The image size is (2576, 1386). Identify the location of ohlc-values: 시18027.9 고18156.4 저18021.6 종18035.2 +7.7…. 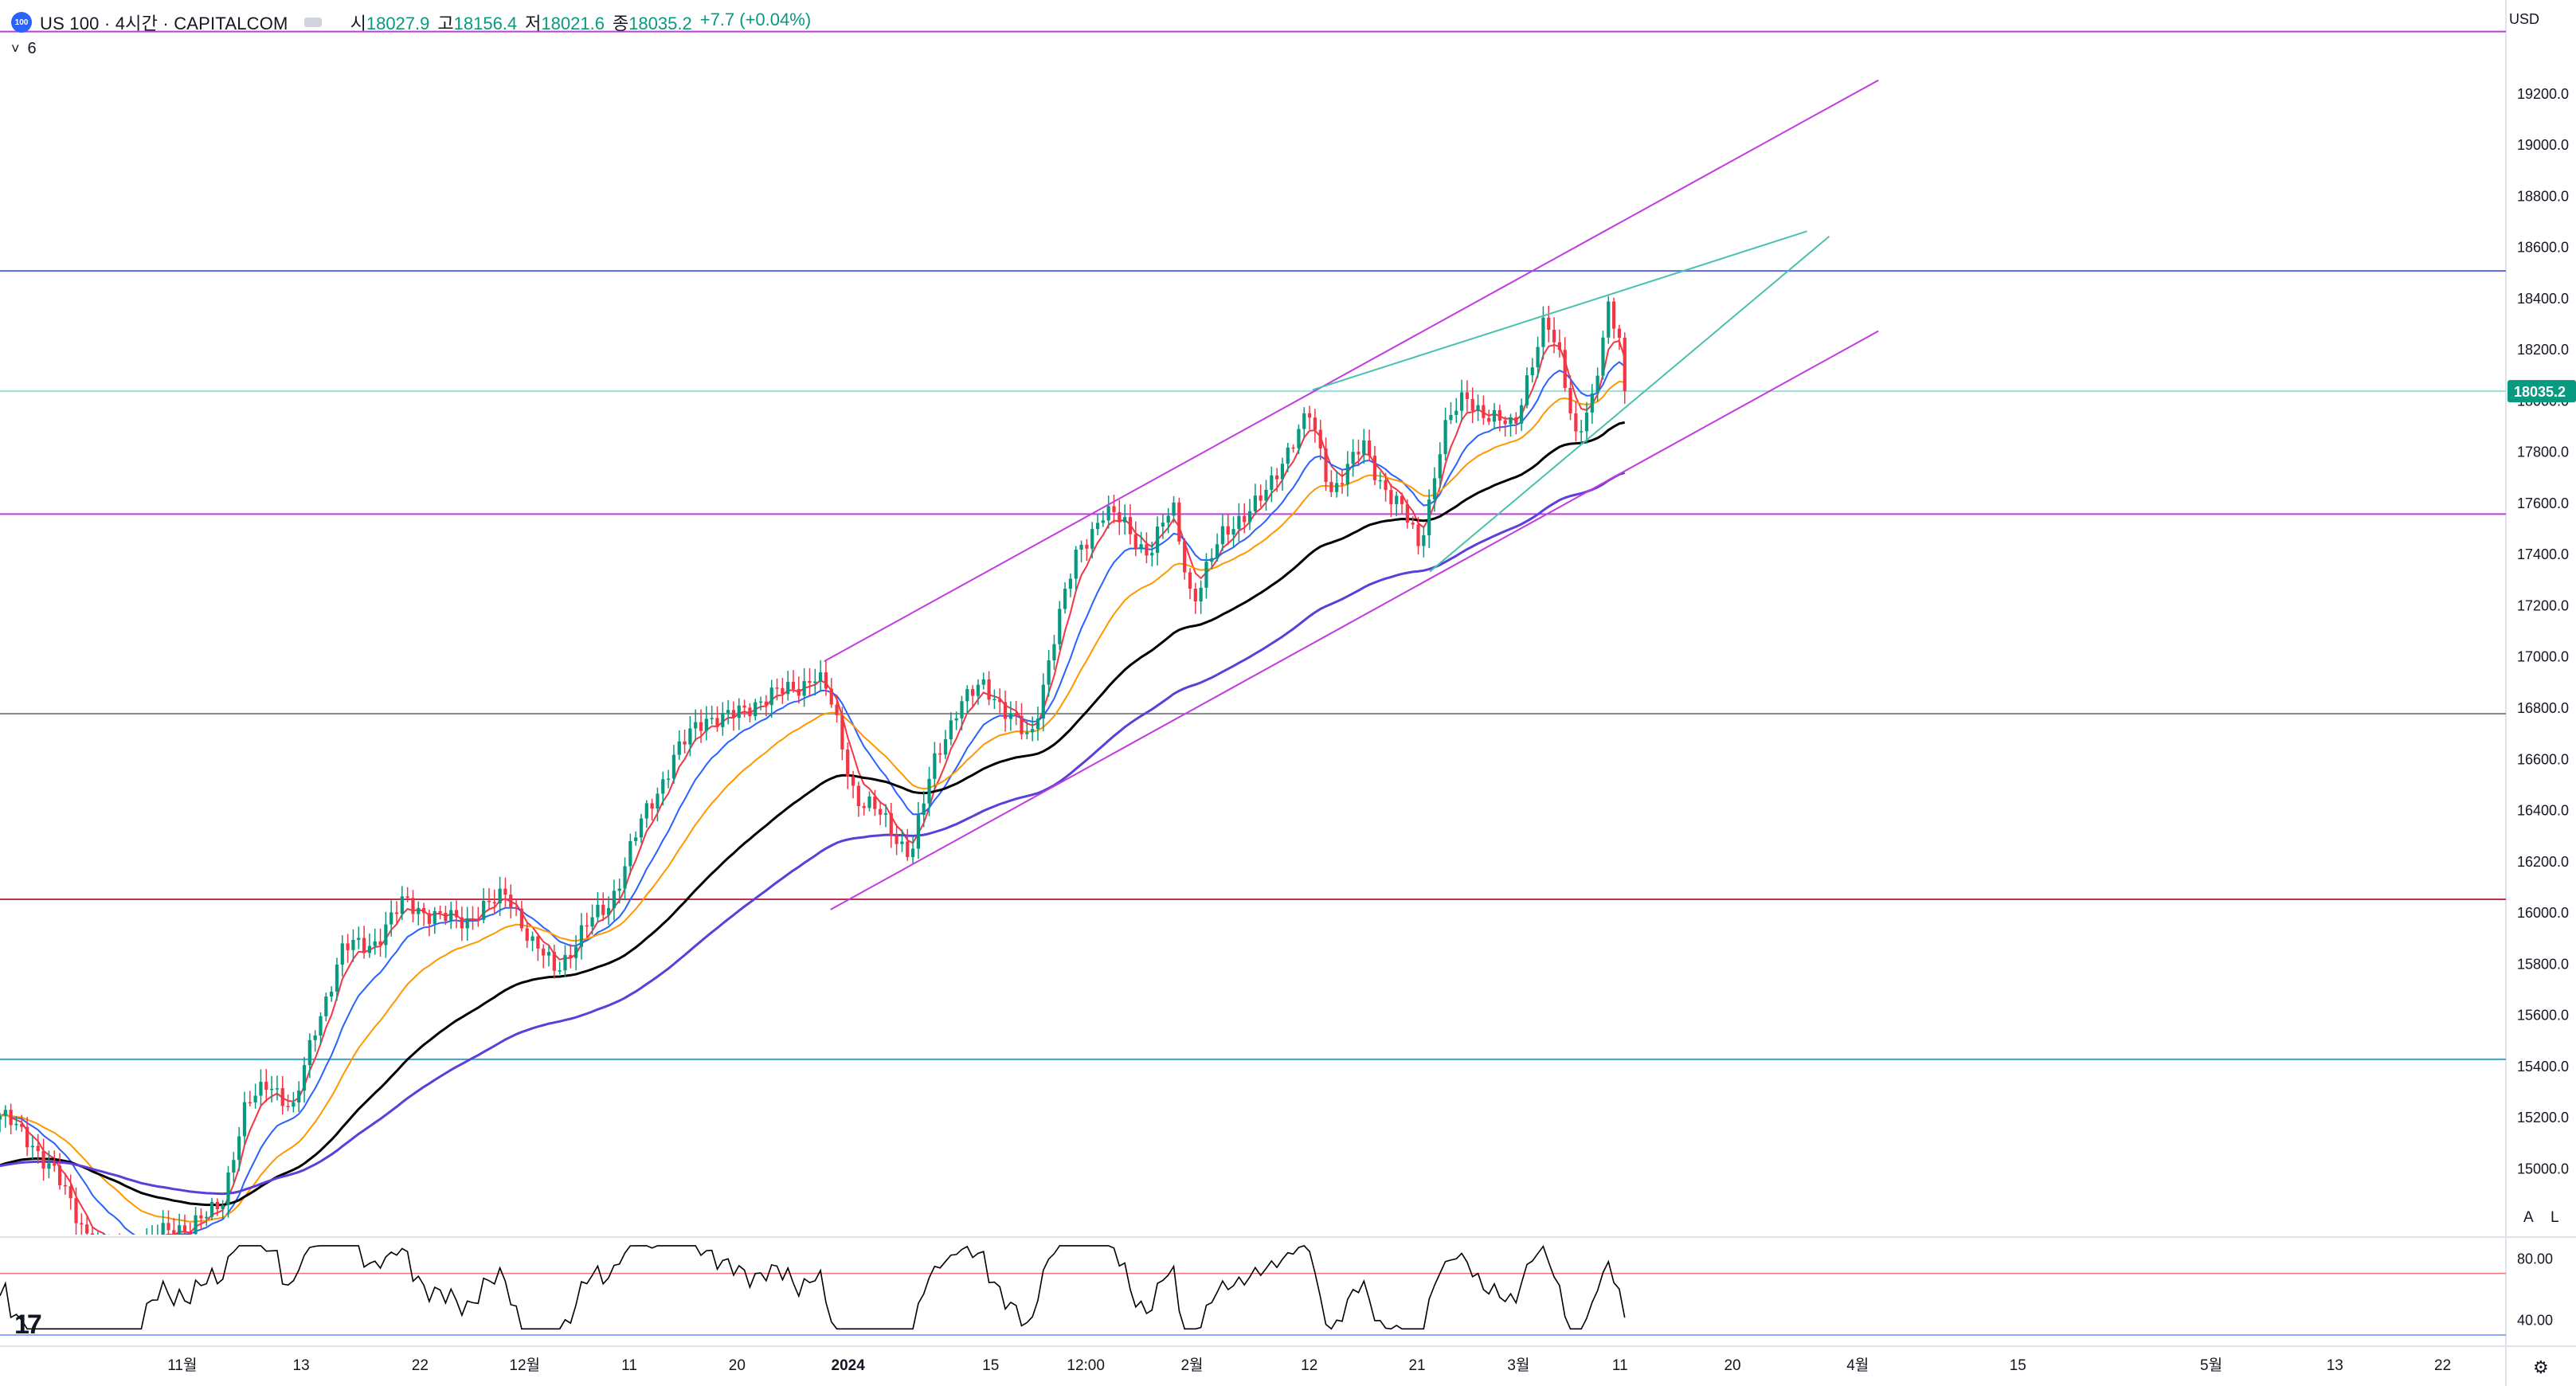
(581, 22).